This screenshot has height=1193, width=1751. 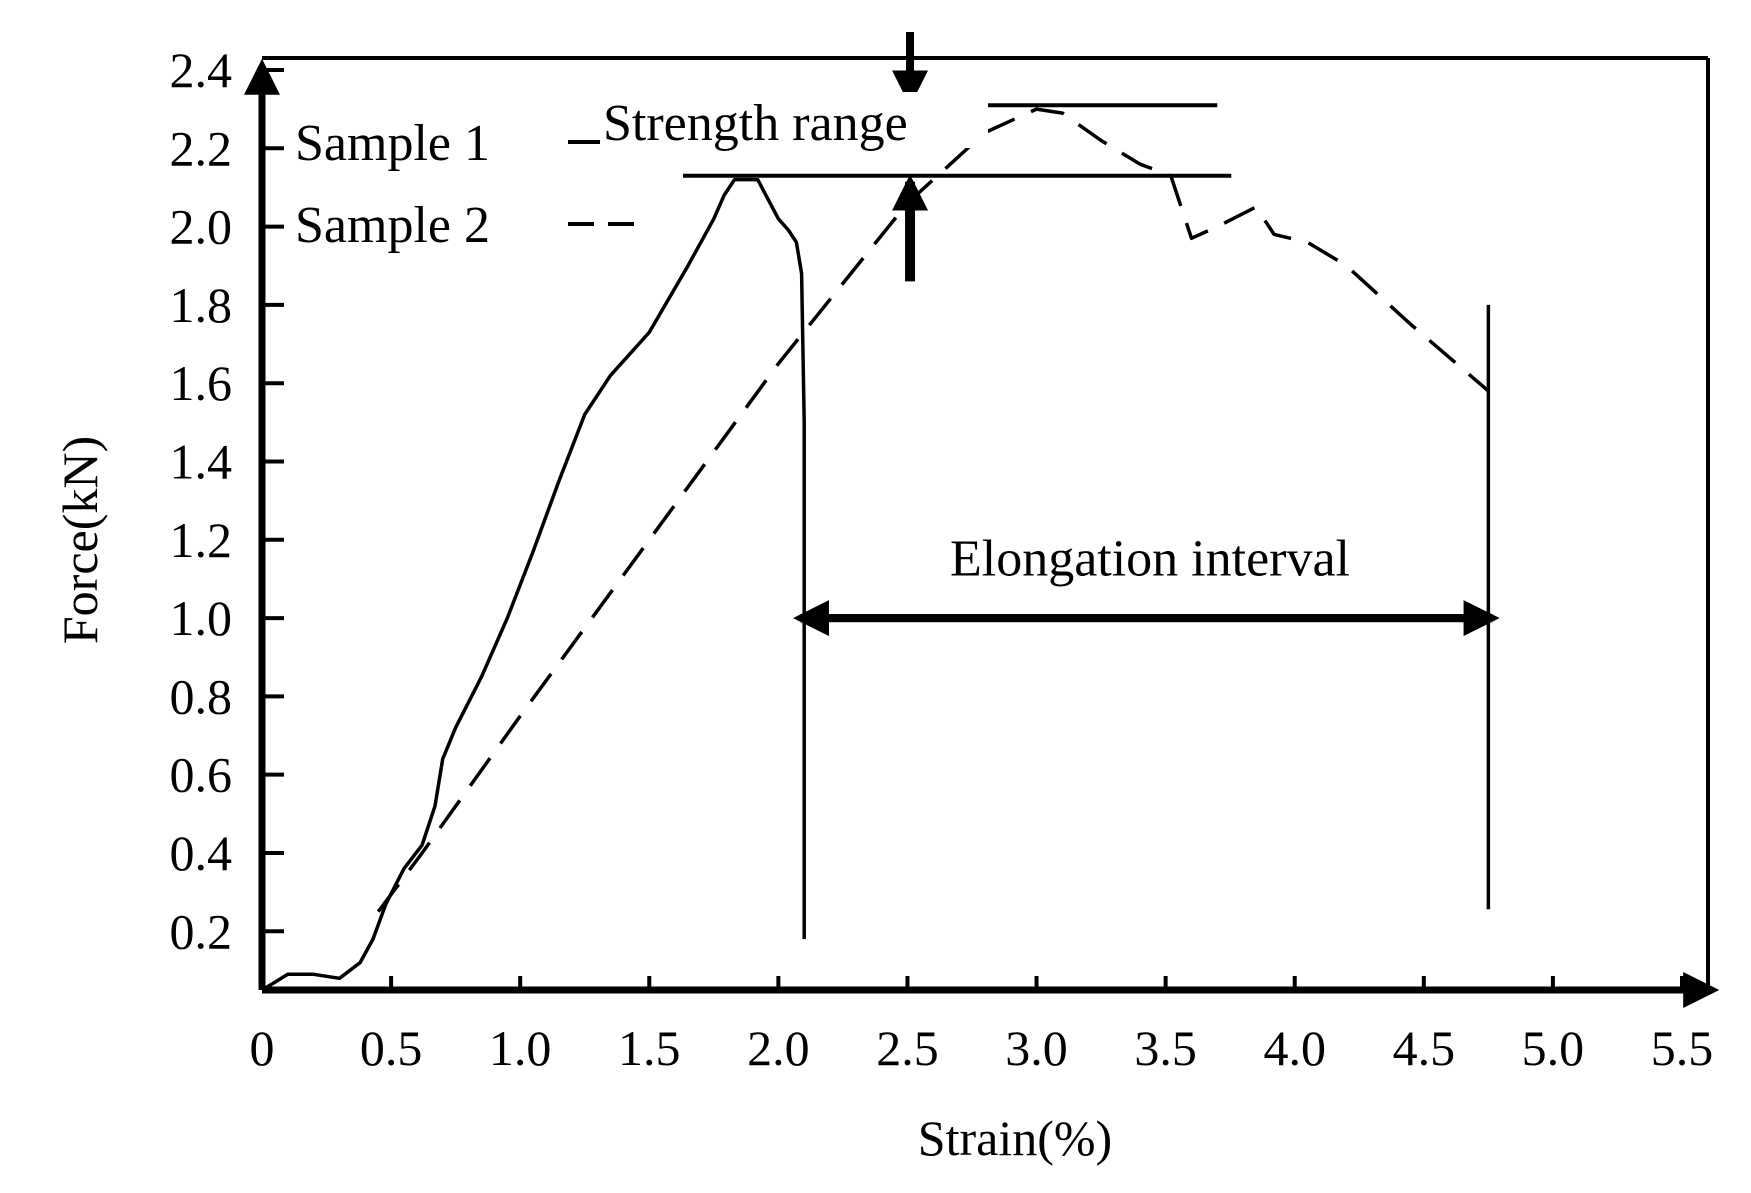 I want to click on x-axis-title: Strain(%), so click(x=1015, y=1138).